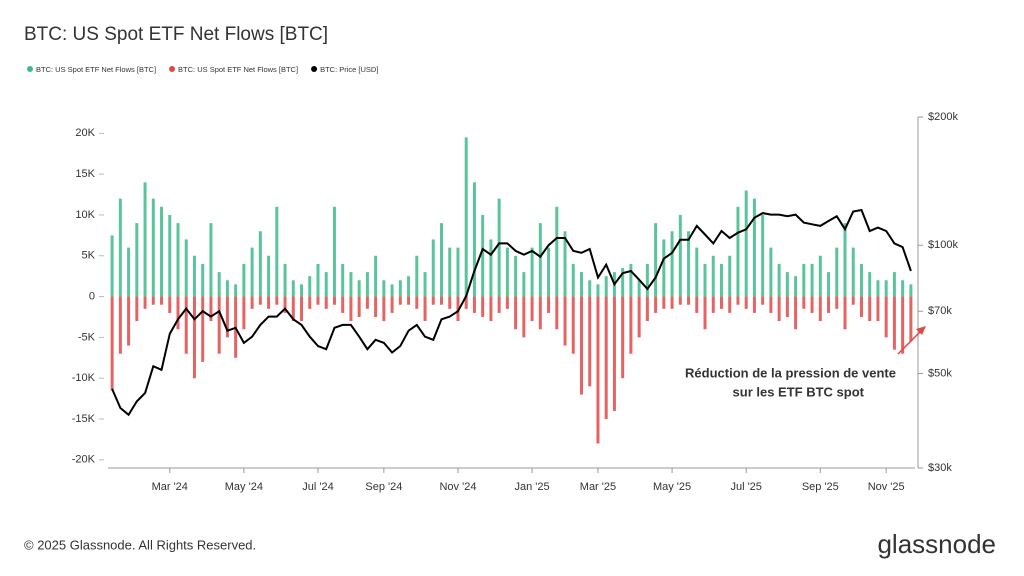 The width and height of the screenshot is (1024, 576). Describe the element at coordinates (85, 215) in the screenshot. I see `y-tick-label: 10K` at that location.